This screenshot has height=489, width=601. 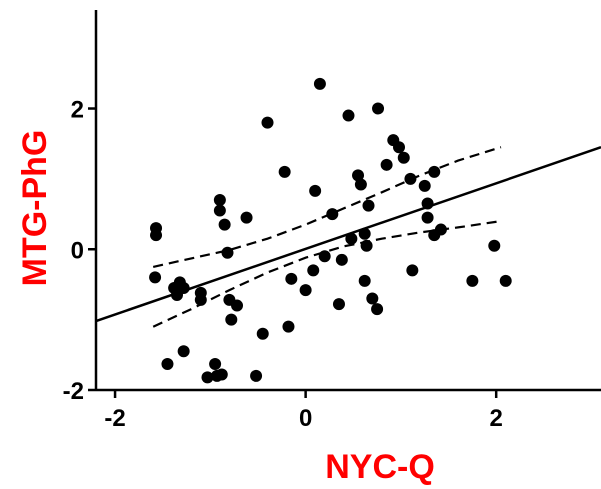 What do you see at coordinates (327, 274) in the screenshot?
I see `confidence-lower-line` at bounding box center [327, 274].